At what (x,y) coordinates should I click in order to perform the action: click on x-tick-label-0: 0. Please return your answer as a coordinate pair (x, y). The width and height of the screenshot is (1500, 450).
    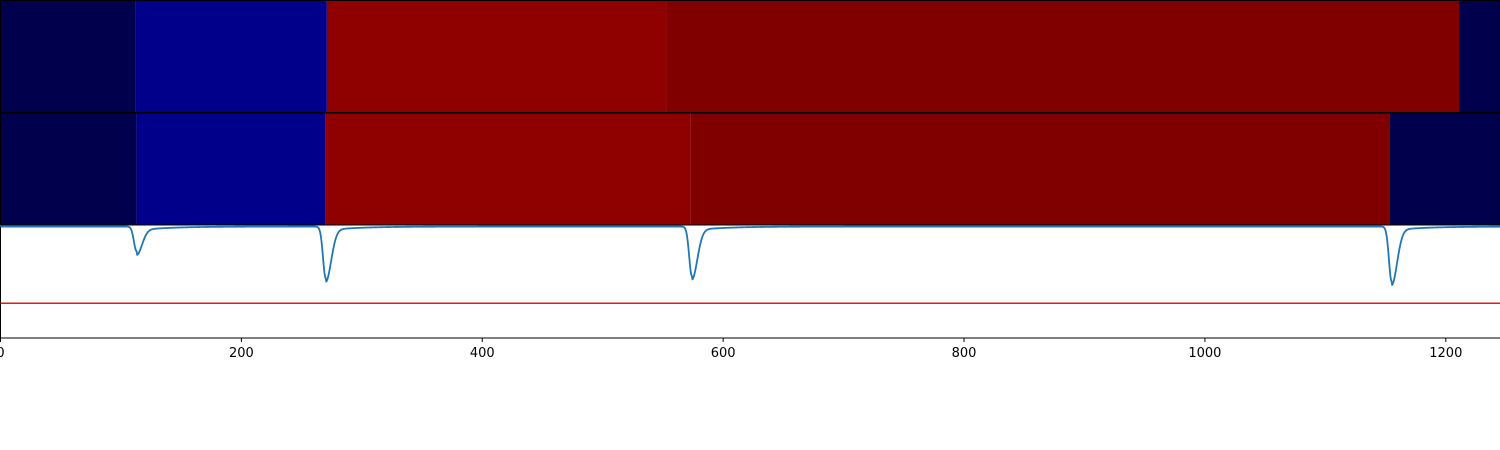
    Looking at the image, I should click on (2, 353).